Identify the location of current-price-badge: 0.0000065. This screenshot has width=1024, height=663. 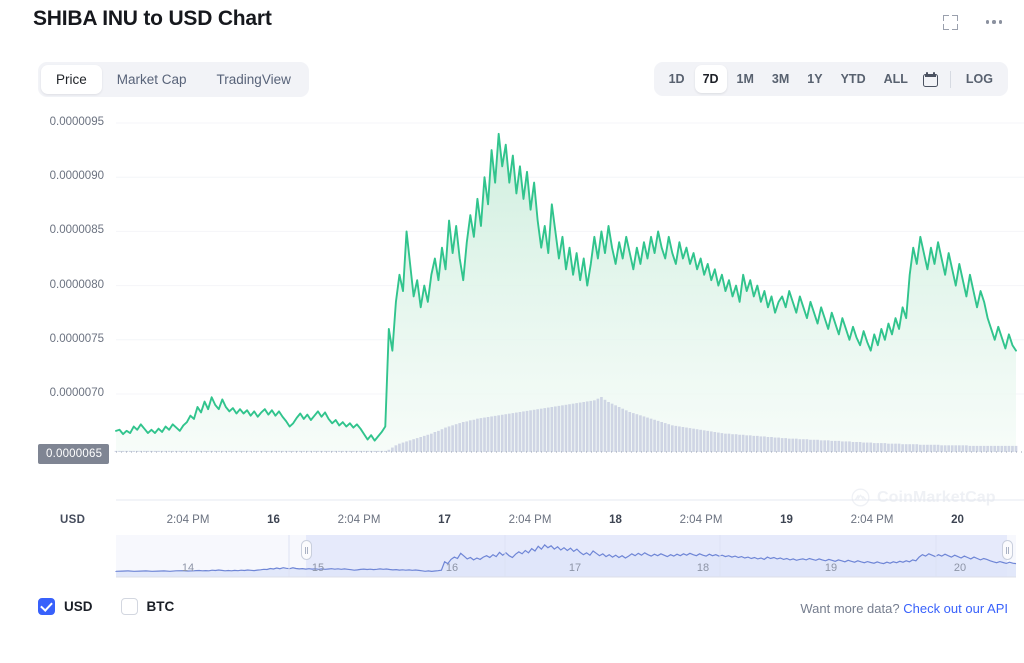
(74, 454).